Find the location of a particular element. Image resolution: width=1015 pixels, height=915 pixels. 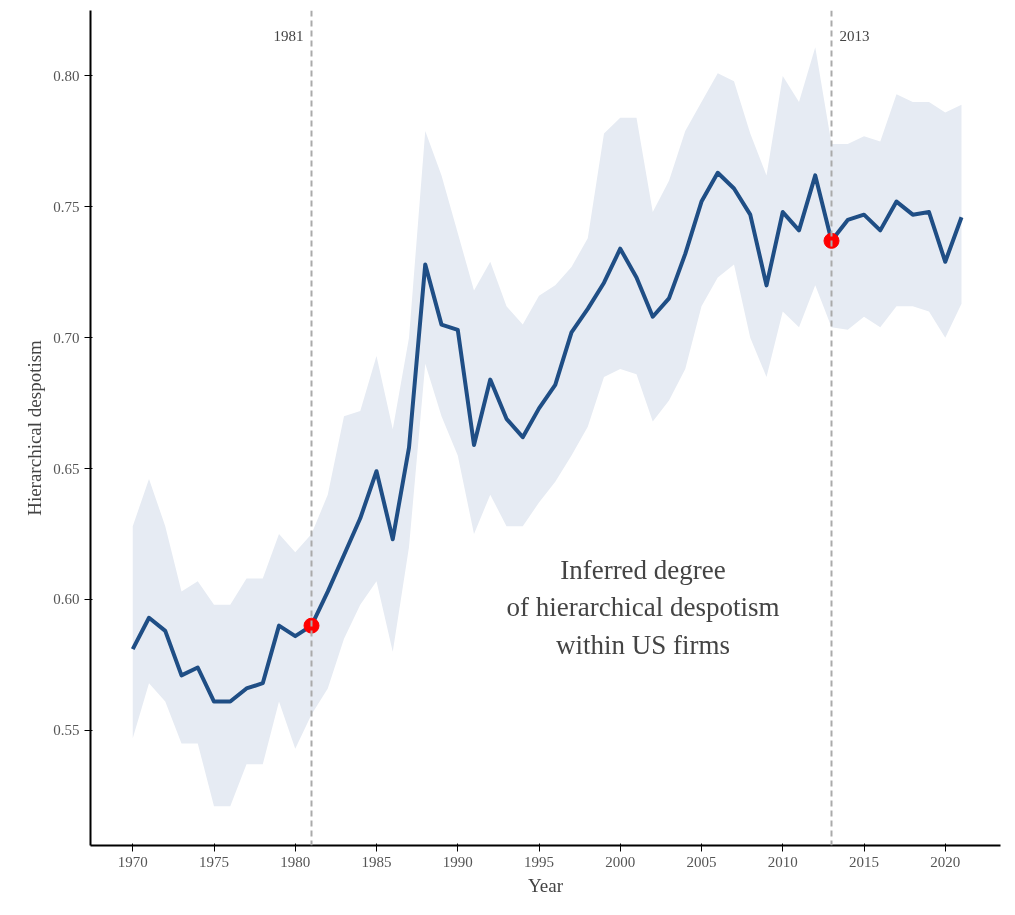

x-axis-title: Year is located at coordinates (545, 885).